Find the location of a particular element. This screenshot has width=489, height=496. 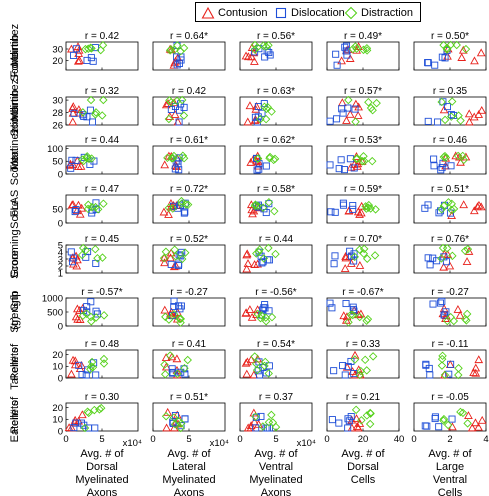

y-axis-label: Total is located at coordinates (15, 159).